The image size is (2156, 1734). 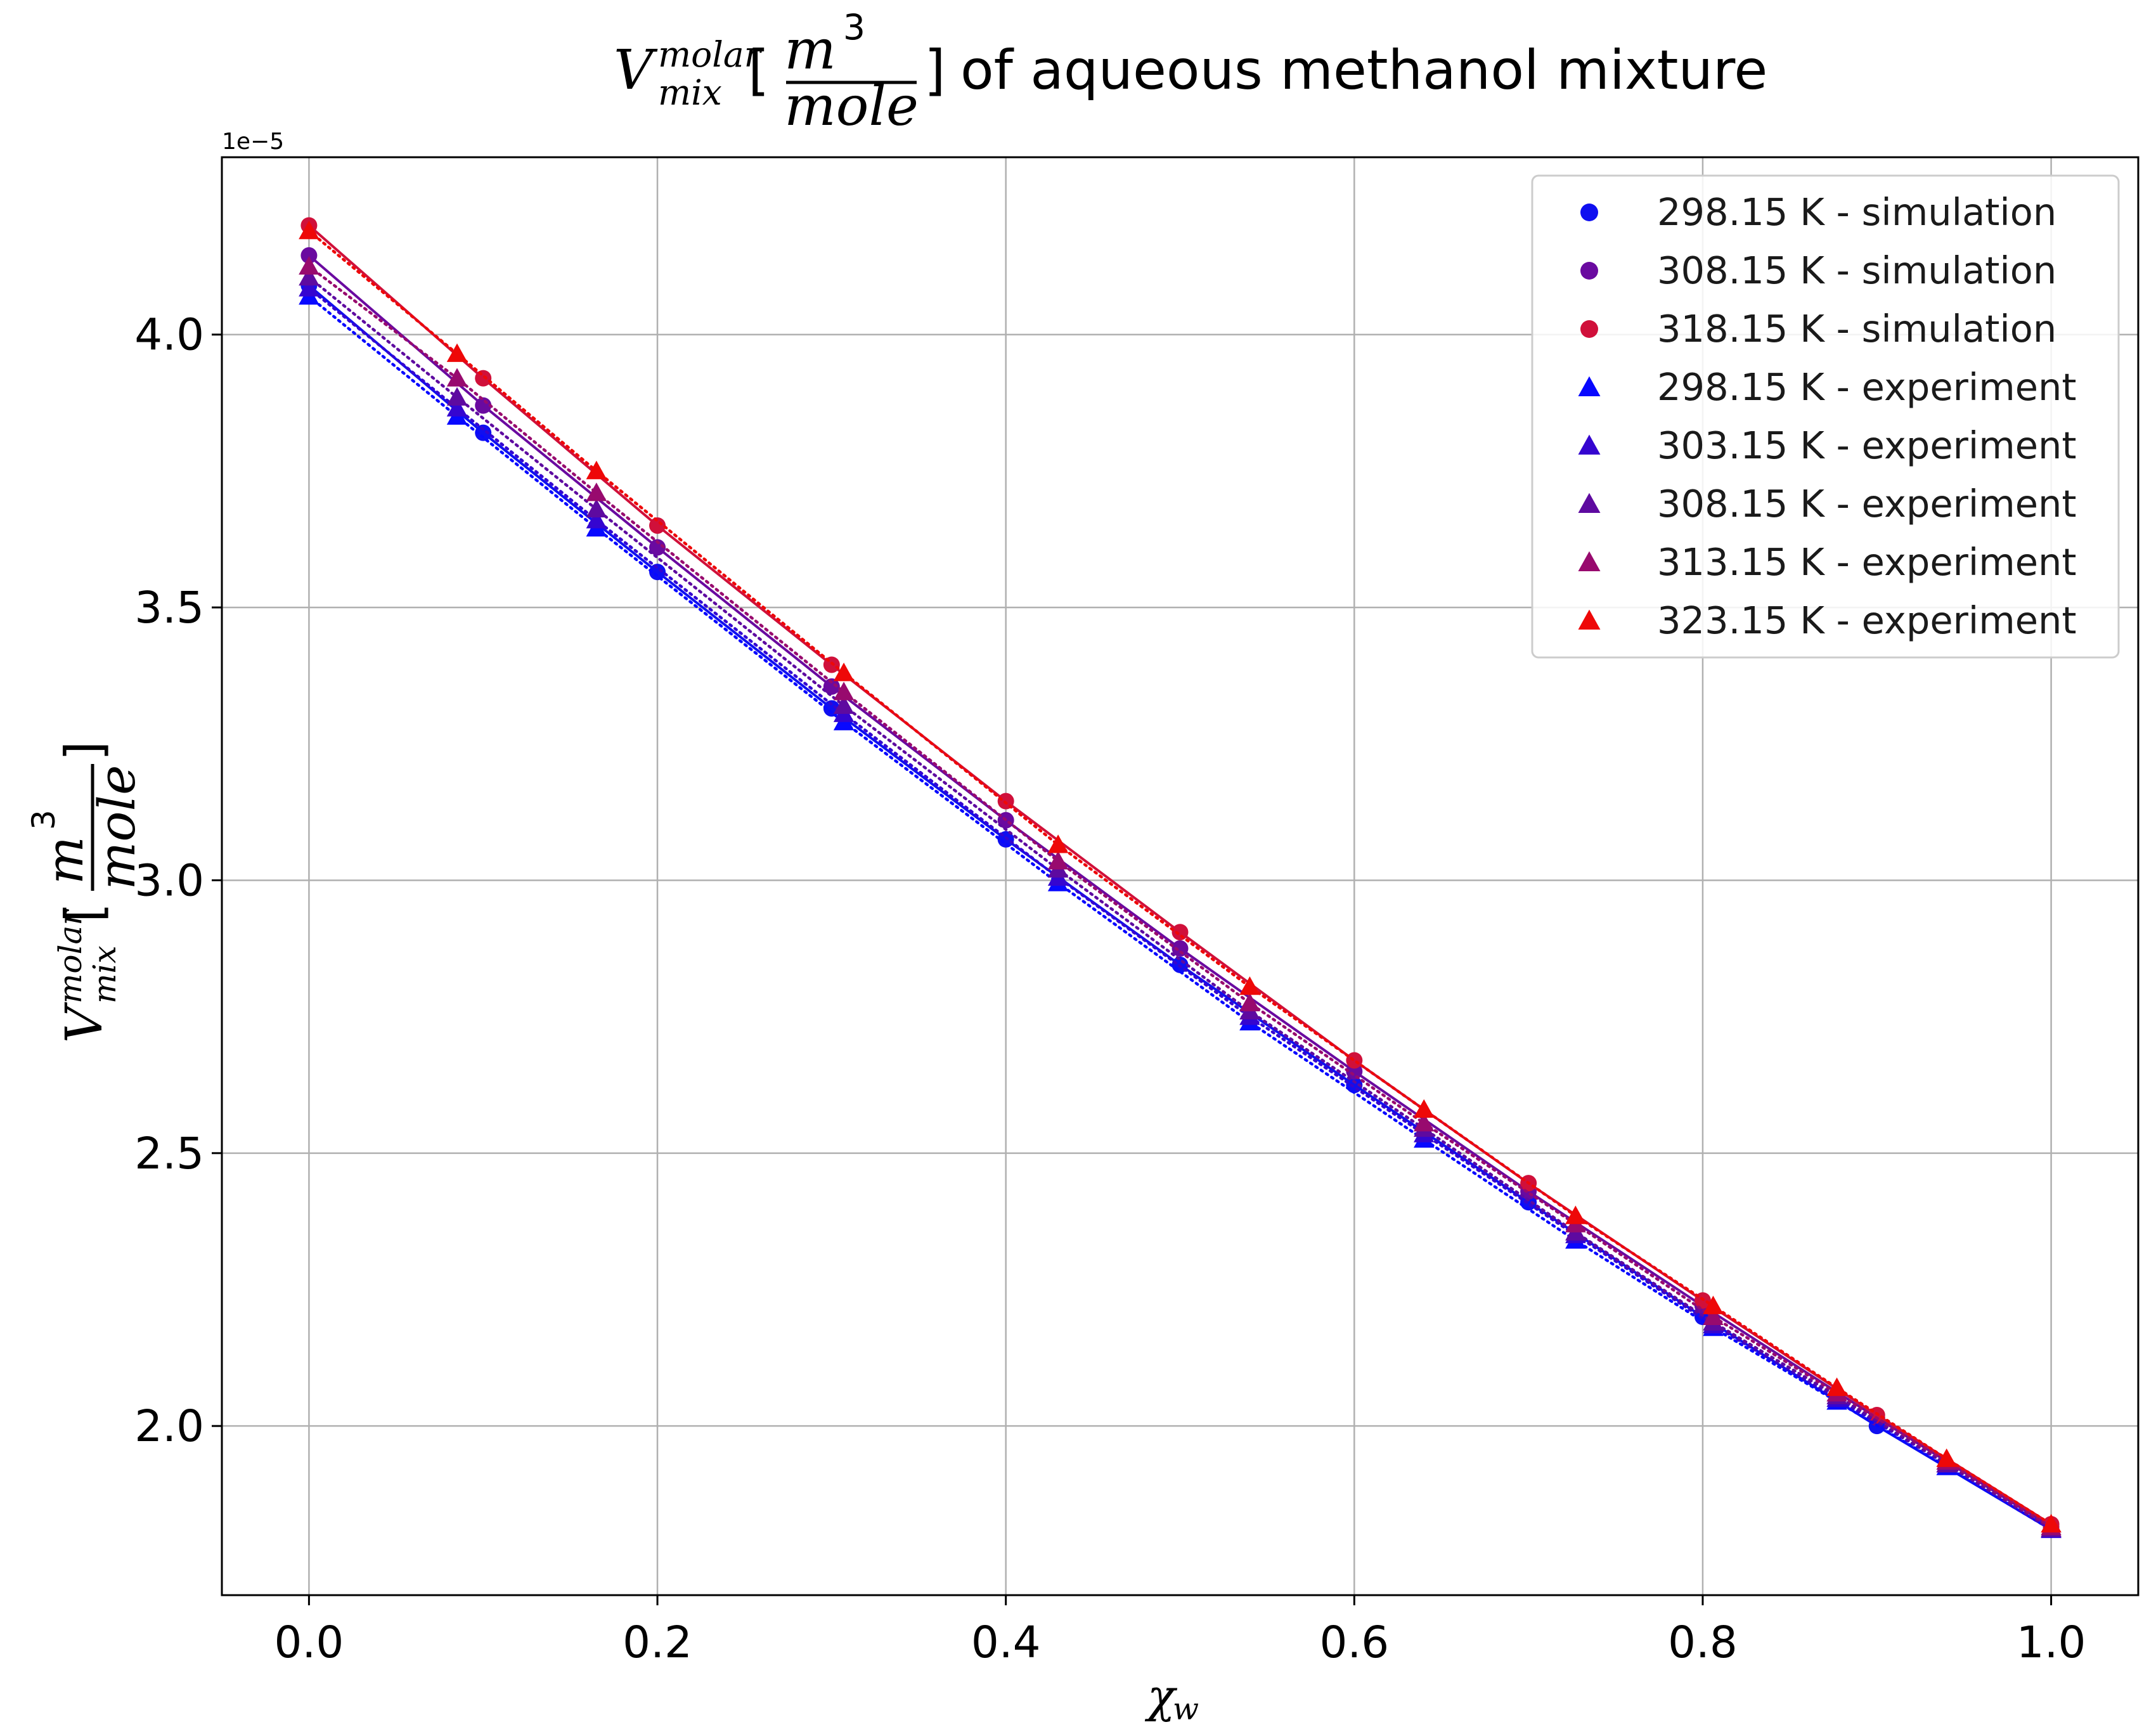 What do you see at coordinates (711, 54) in the screenshot?
I see `title-superscript: molar` at bounding box center [711, 54].